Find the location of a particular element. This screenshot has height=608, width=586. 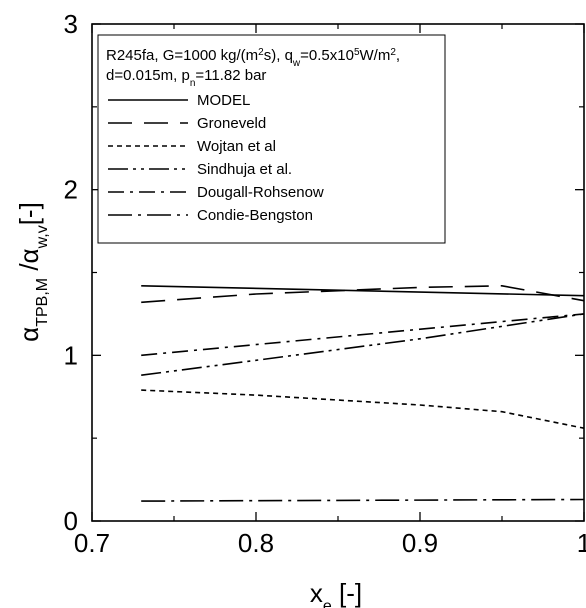

legend-label-0: MODEL is located at coordinates (223, 100).